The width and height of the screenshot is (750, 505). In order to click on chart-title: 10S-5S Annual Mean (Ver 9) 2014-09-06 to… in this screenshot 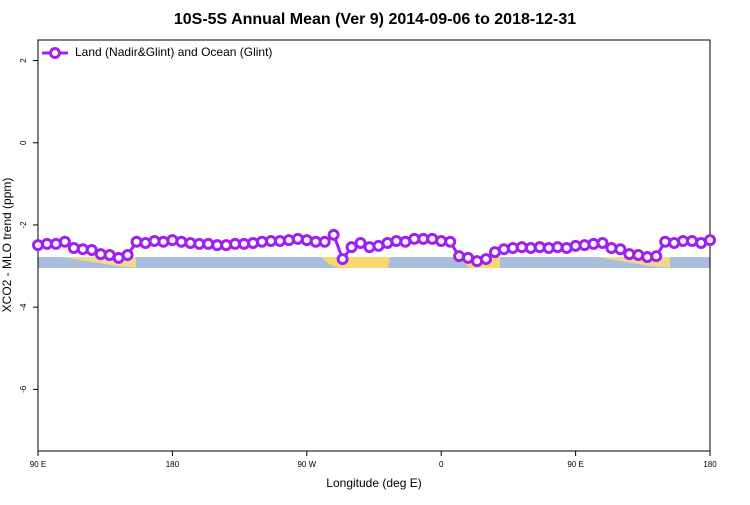, I will do `click(375, 19)`.